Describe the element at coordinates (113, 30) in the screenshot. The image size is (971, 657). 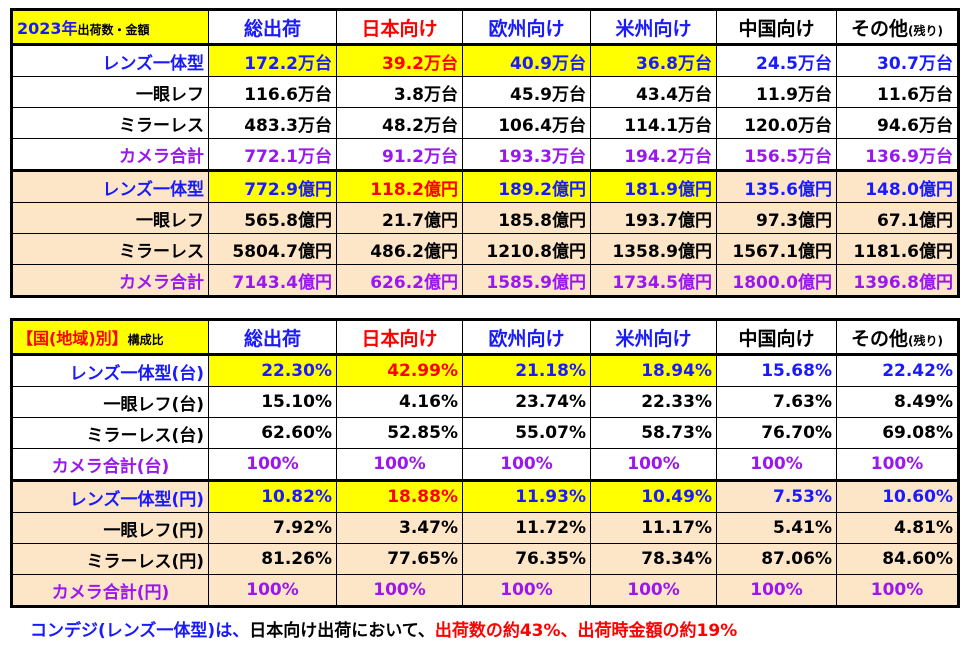
I see `cell-text: 出荷数・金額` at that location.